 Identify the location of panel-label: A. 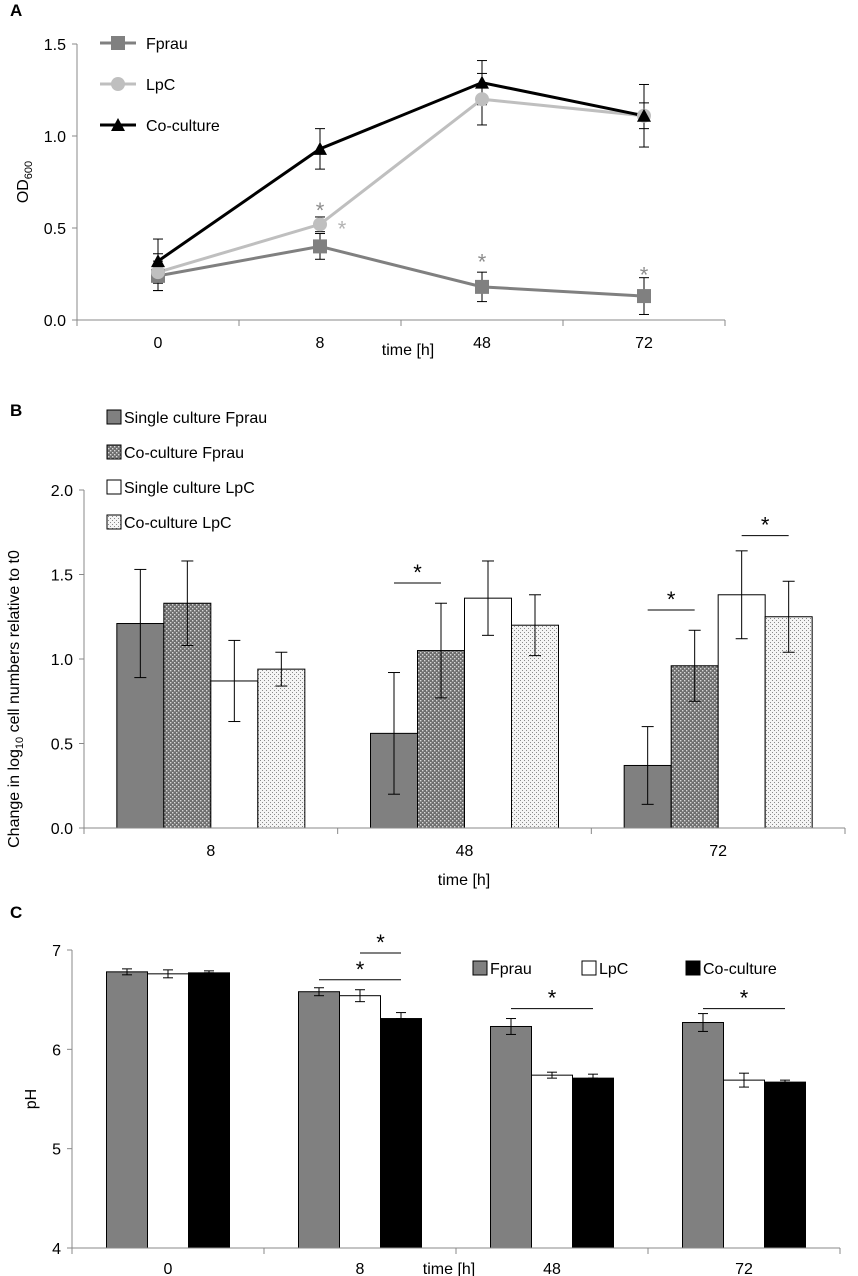
(16, 10).